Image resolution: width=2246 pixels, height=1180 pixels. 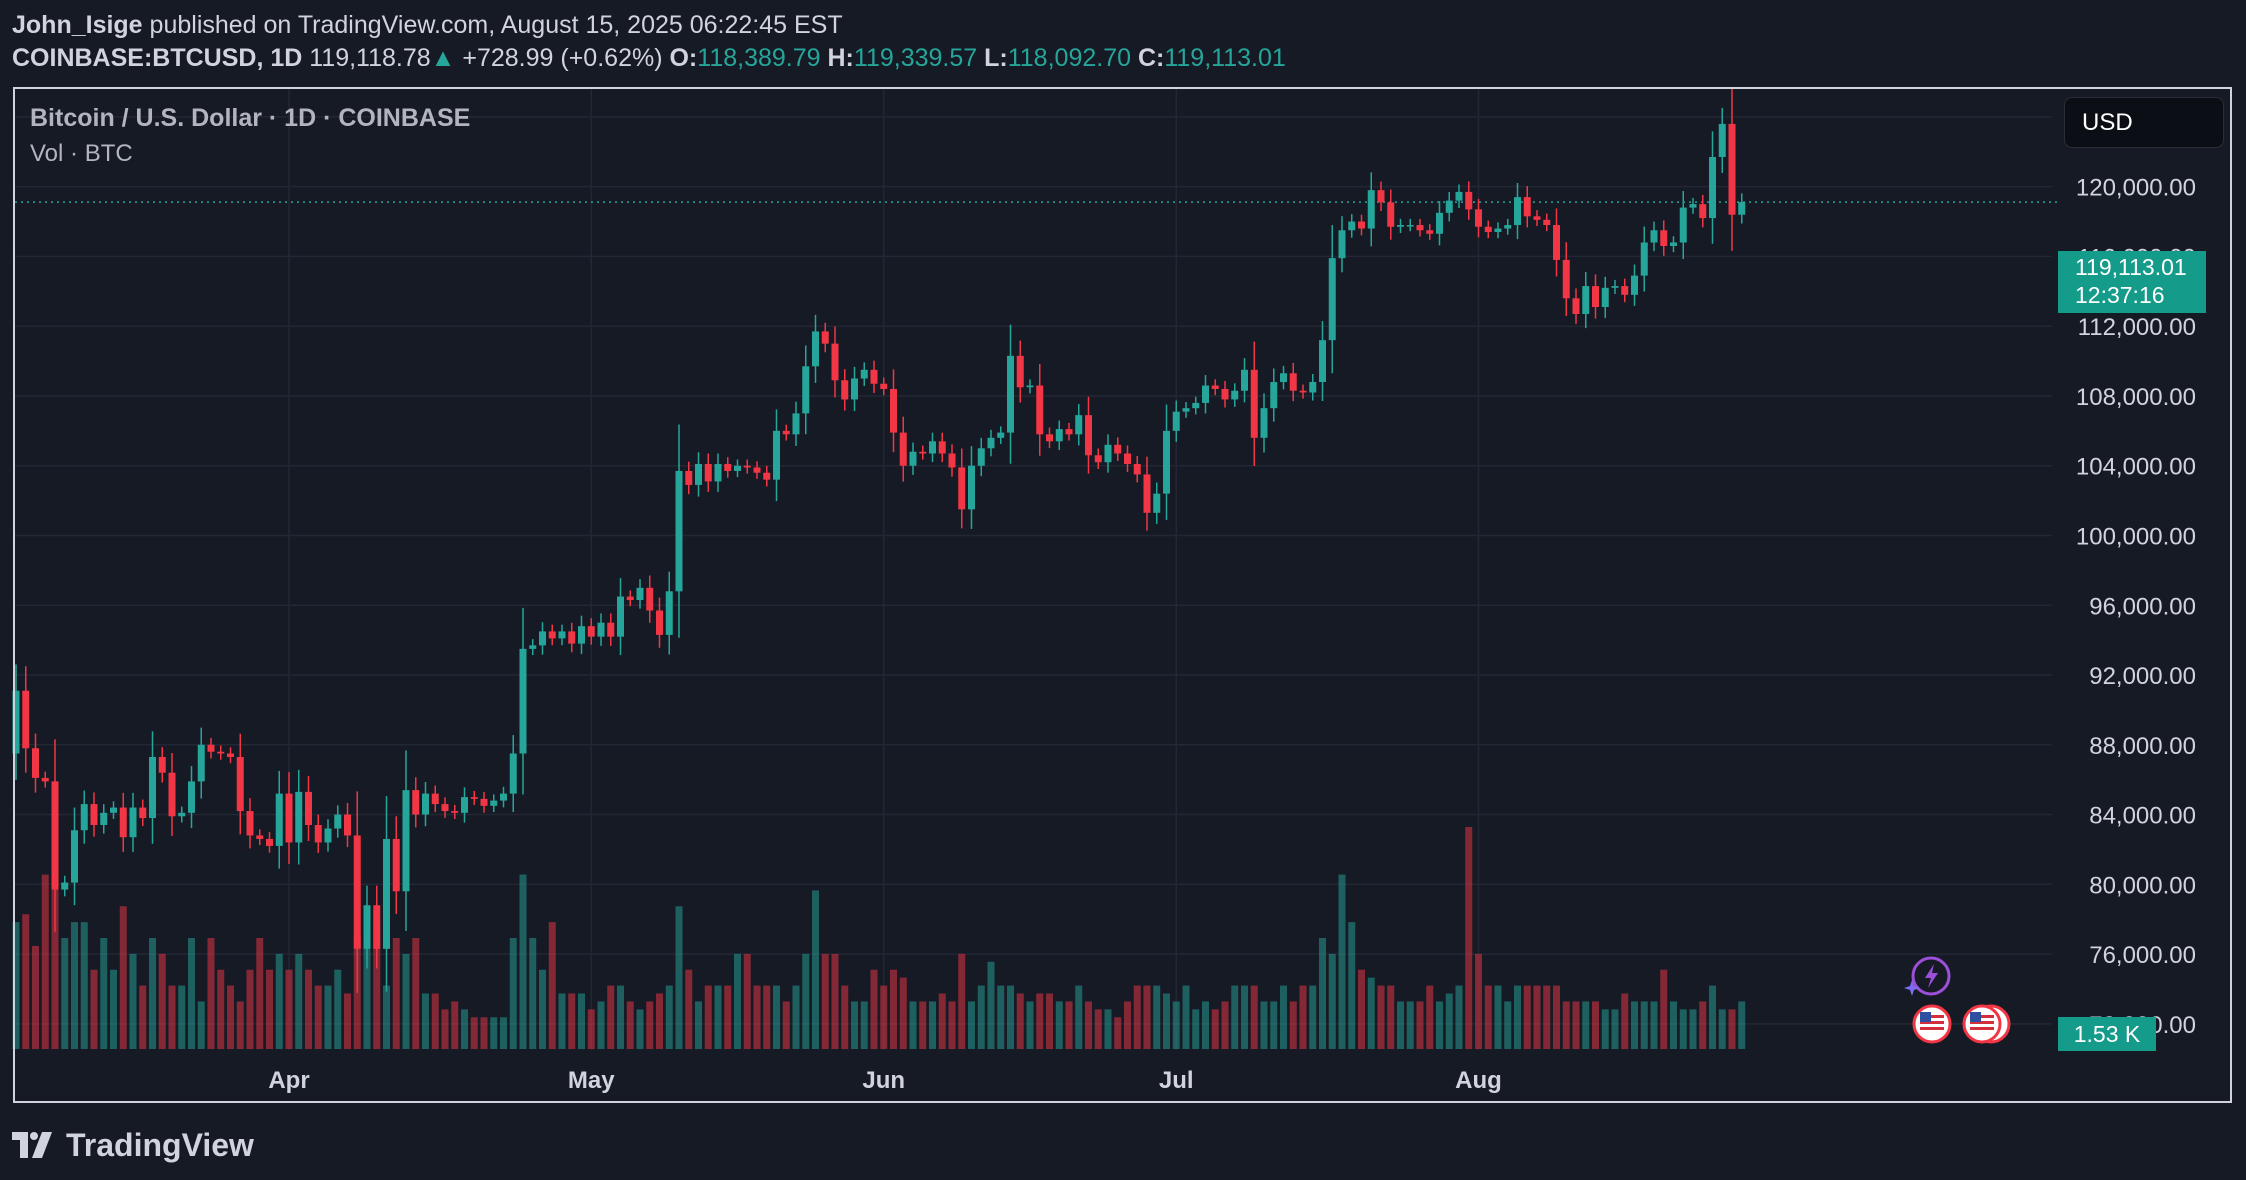 I want to click on tradingview-logo: TradingView, so click(x=133, y=1145).